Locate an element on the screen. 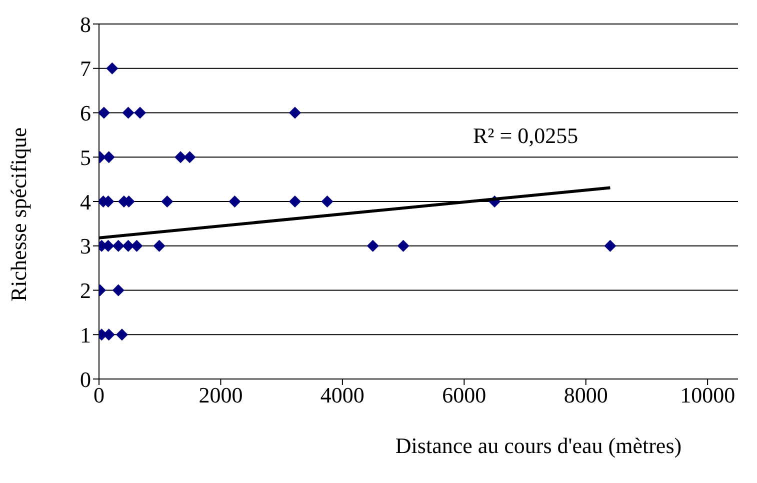 This screenshot has height=483, width=757. annotation: R² = 0,0255 is located at coordinates (525, 136).